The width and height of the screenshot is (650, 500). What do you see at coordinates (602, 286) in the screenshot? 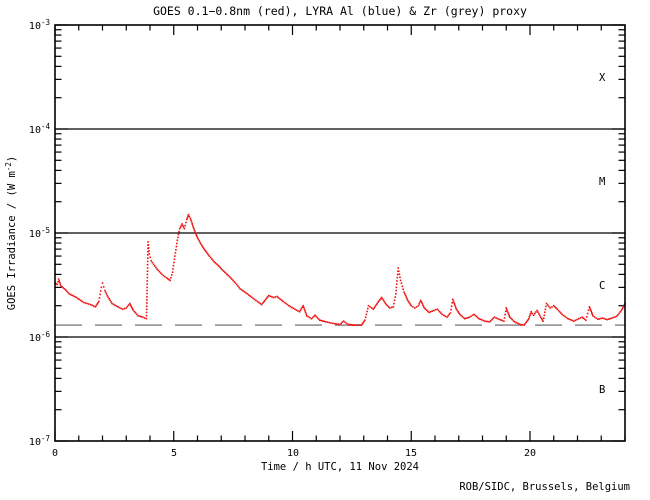
I see `flare-class-label-c: C` at bounding box center [602, 286].